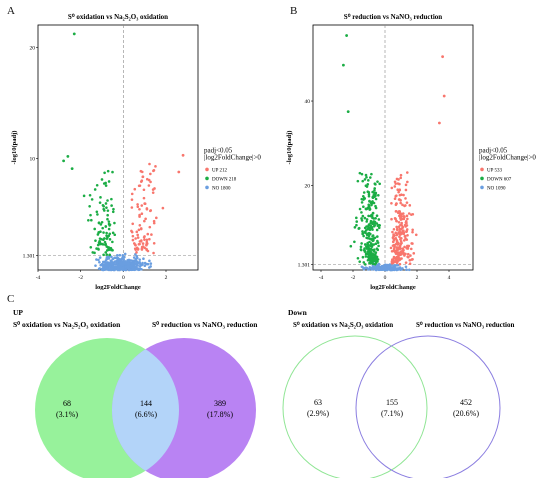 The width and height of the screenshot is (550, 478). Describe the element at coordinates (496, 188) in the screenshot. I see `legend-entry: NO 1090` at that location.